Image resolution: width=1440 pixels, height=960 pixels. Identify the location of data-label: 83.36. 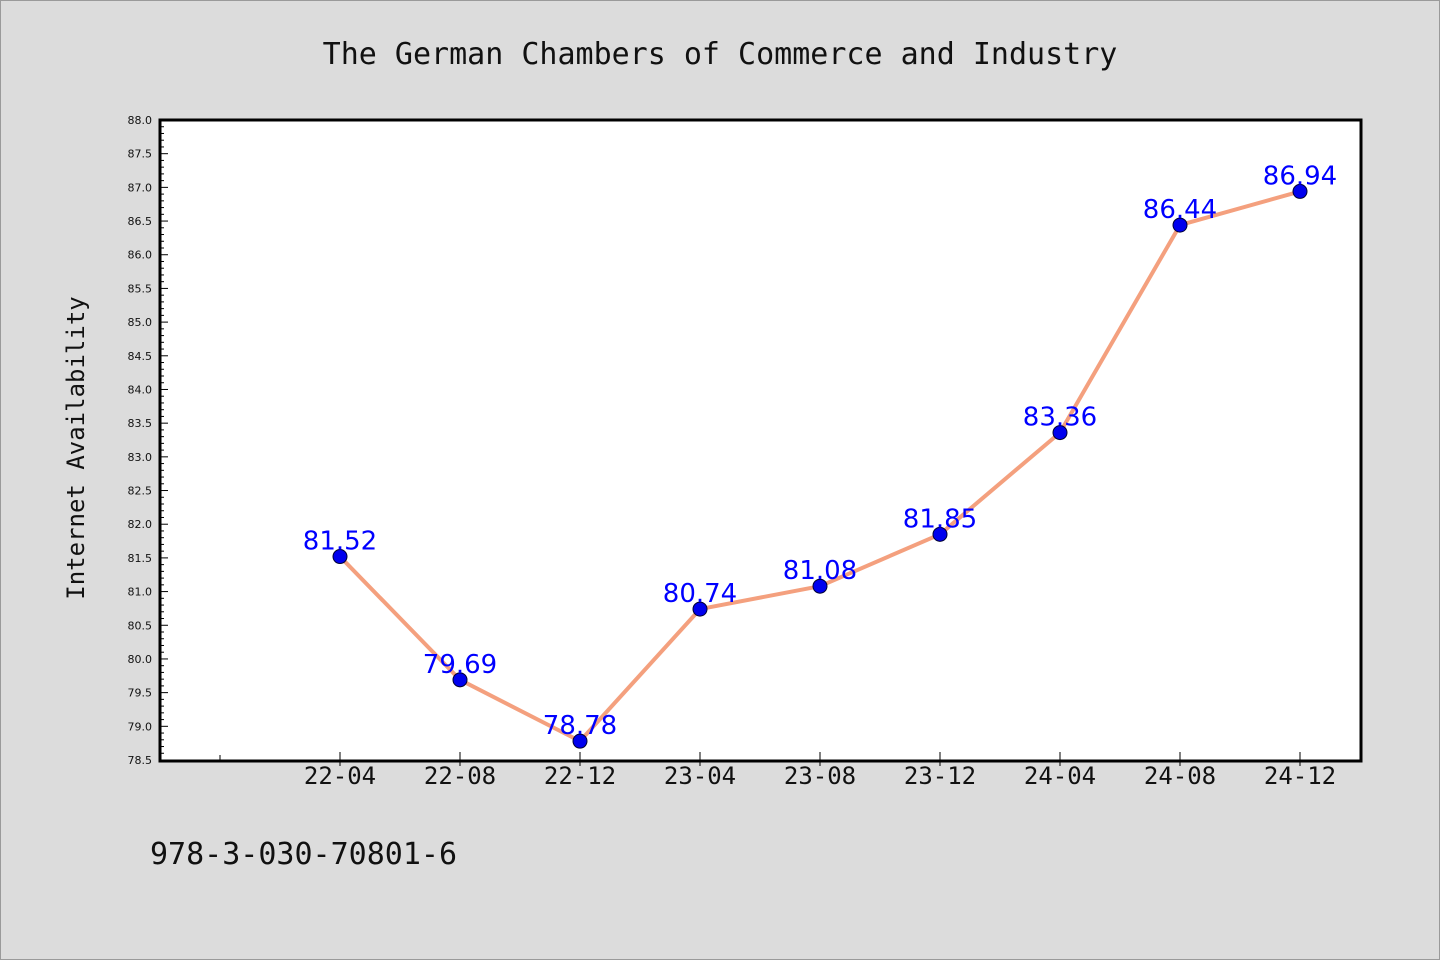
(1060, 418).